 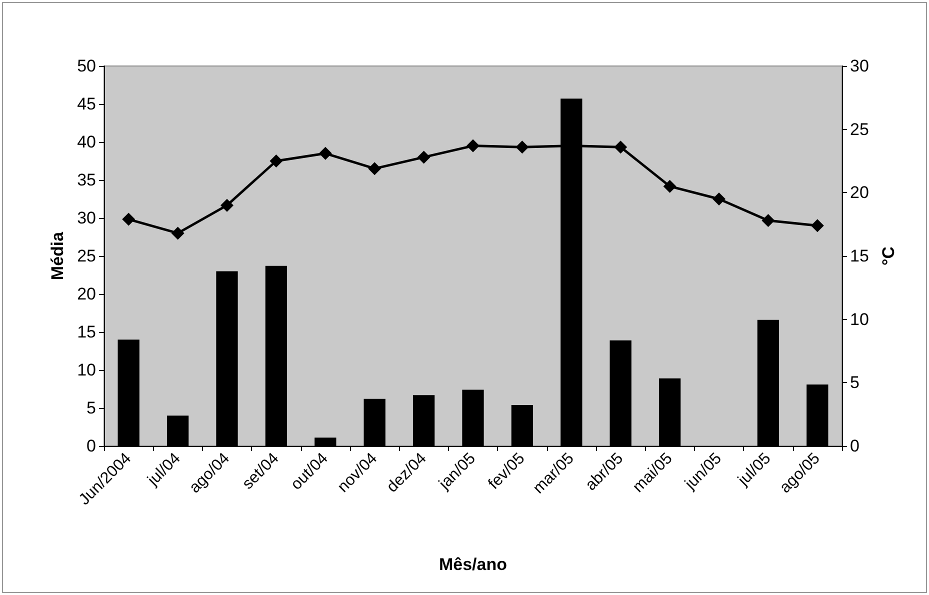 I want to click on y2-tick-label: 25, so click(x=859, y=129).